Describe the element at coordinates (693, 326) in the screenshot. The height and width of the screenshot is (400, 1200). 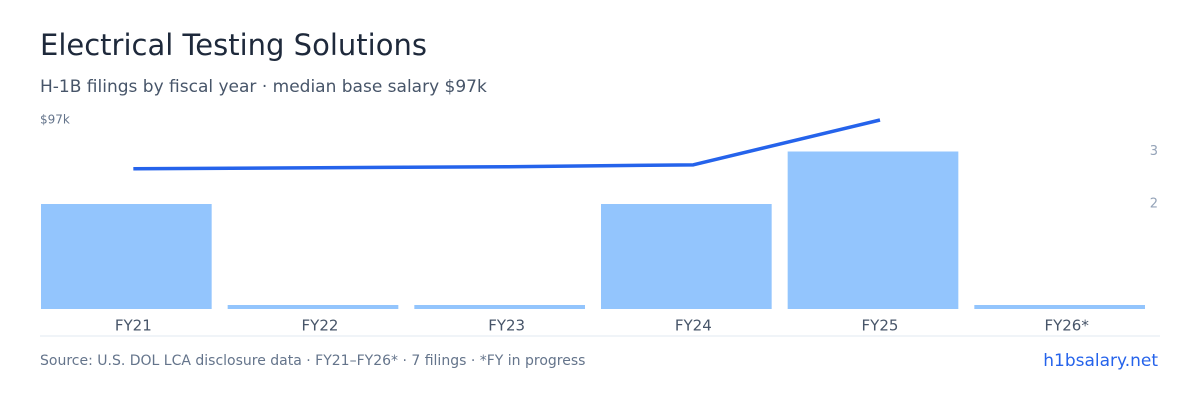
I see `x-tick-label: FY24` at that location.